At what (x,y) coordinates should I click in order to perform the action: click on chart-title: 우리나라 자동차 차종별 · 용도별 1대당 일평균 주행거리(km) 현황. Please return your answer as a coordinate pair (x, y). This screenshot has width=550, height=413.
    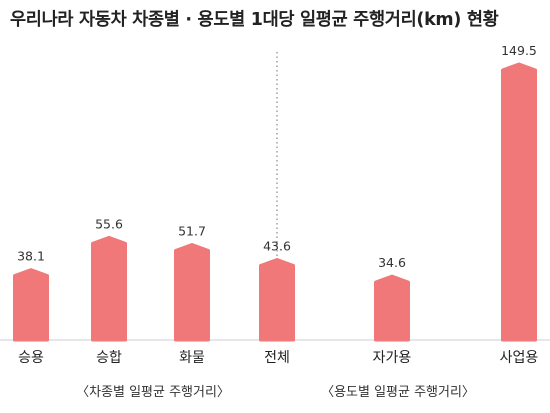
    Looking at the image, I should click on (254, 20).